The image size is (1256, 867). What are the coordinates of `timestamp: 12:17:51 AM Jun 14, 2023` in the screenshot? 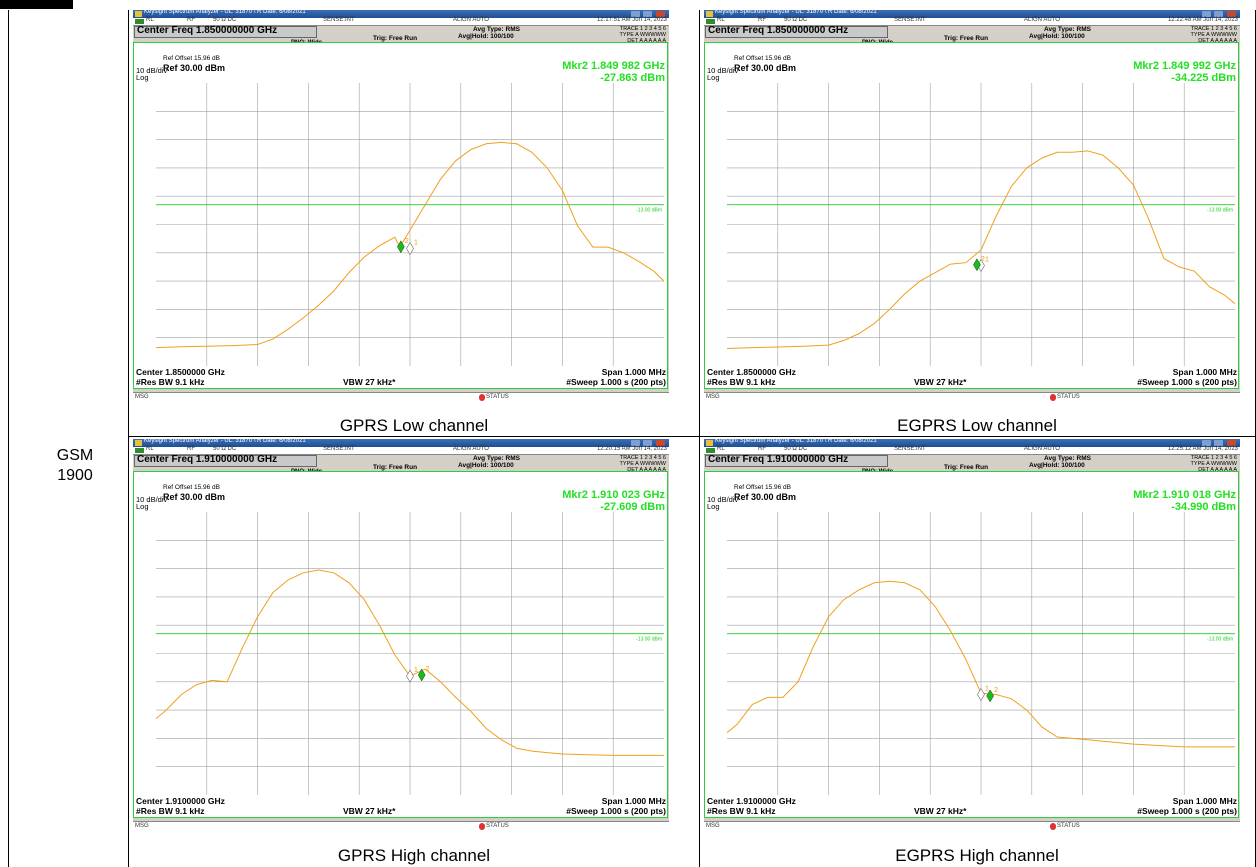 It's located at (631, 20).